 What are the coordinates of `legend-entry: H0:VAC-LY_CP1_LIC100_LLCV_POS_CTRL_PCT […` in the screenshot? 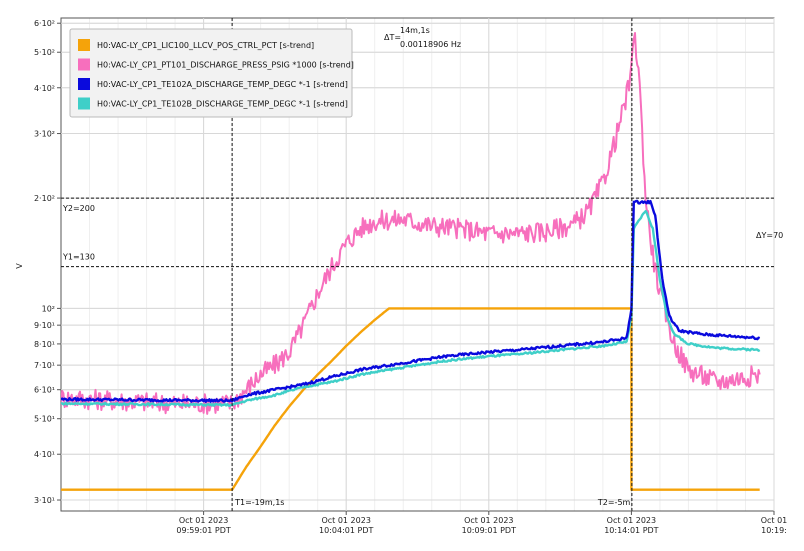 It's located at (205, 45).